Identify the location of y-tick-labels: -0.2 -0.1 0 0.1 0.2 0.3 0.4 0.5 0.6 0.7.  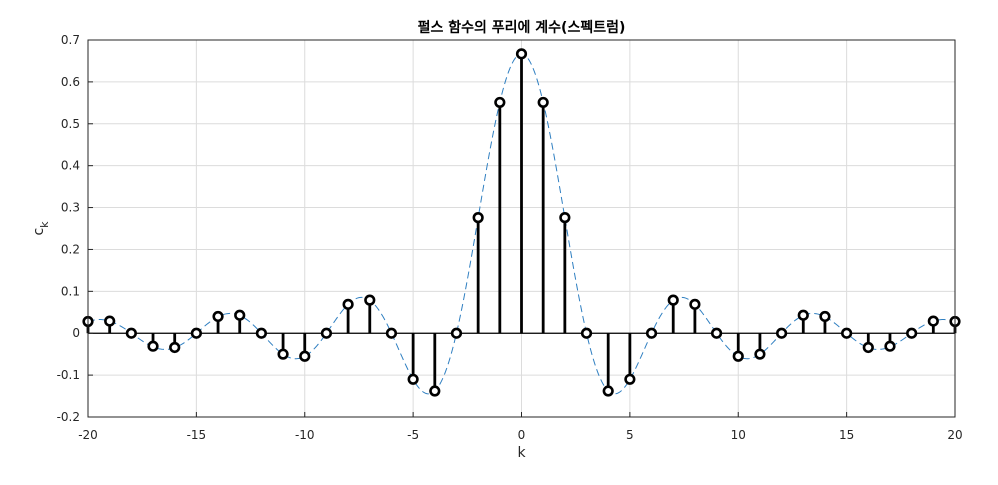
(75, 228).